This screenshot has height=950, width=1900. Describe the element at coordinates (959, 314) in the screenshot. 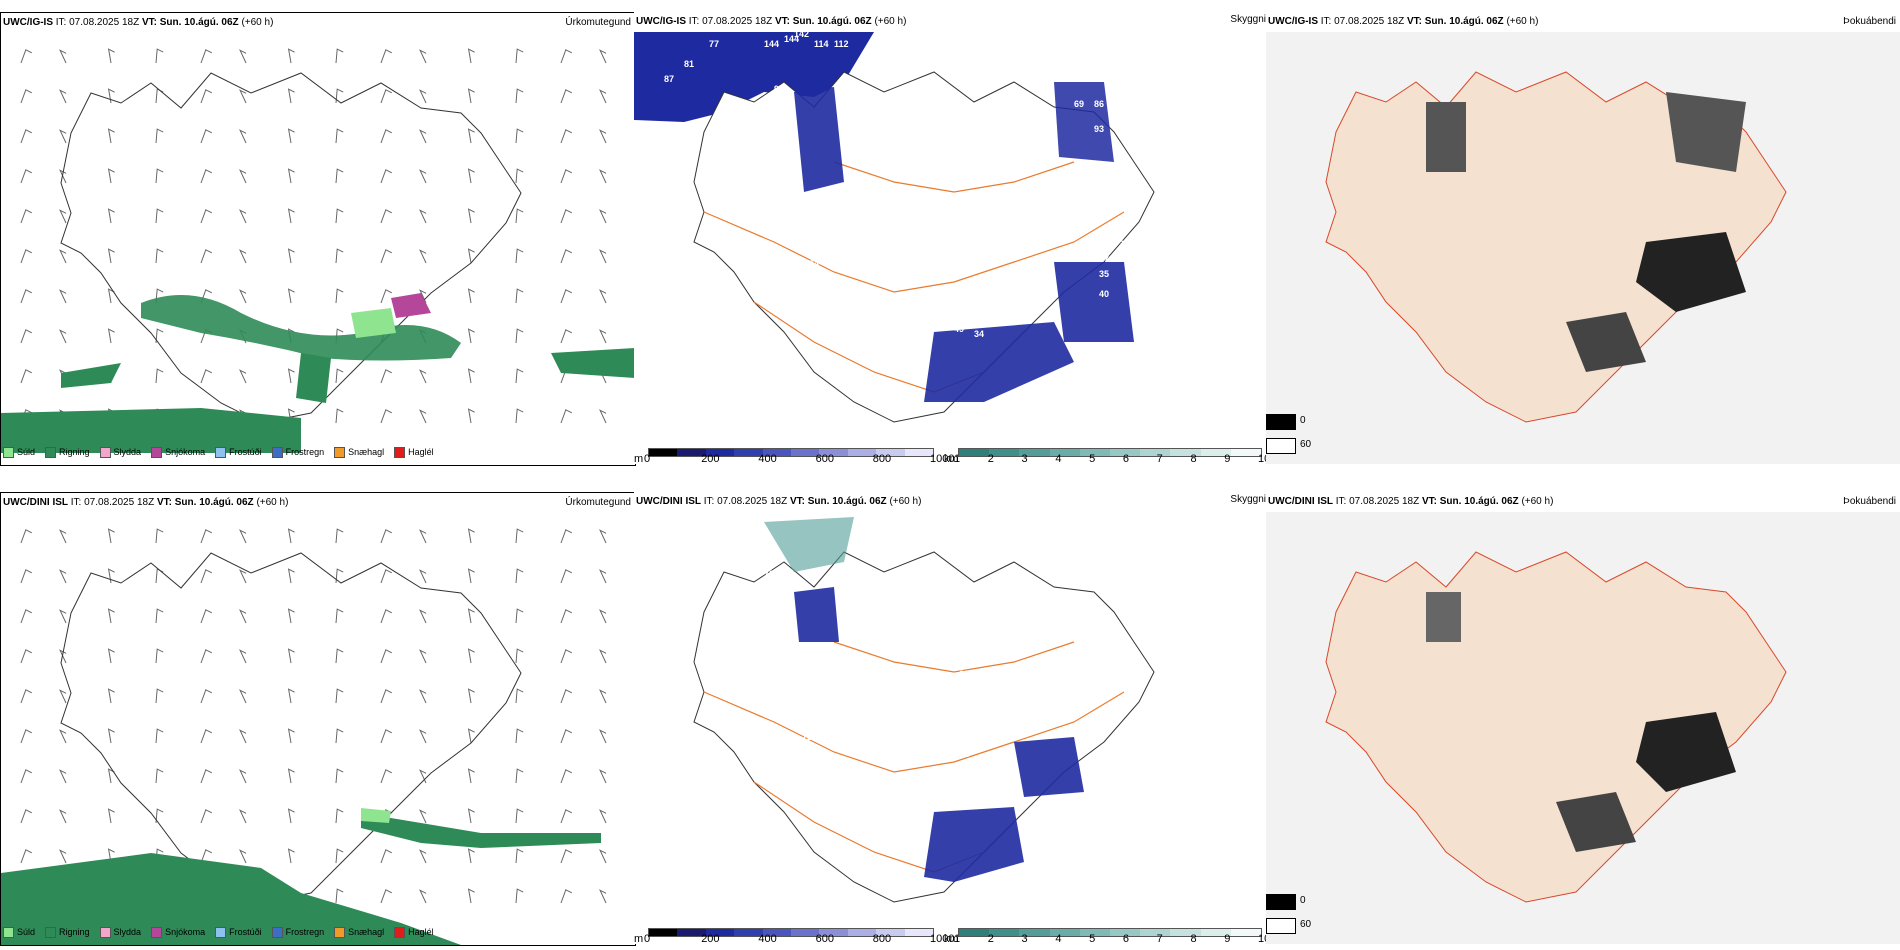

I see `vis-value-label: 43` at that location.